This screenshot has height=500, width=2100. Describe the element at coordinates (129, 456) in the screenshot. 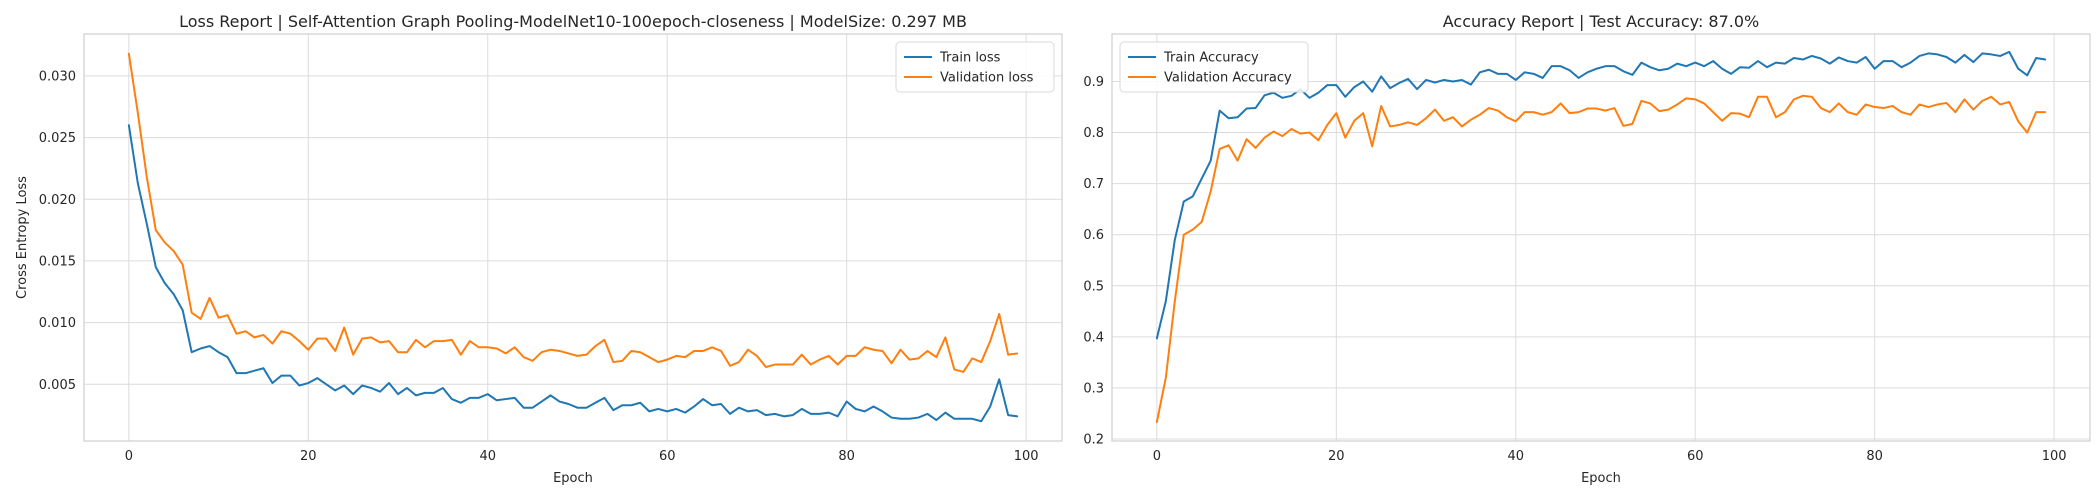

I see `loss-x-tick-label: 0` at that location.